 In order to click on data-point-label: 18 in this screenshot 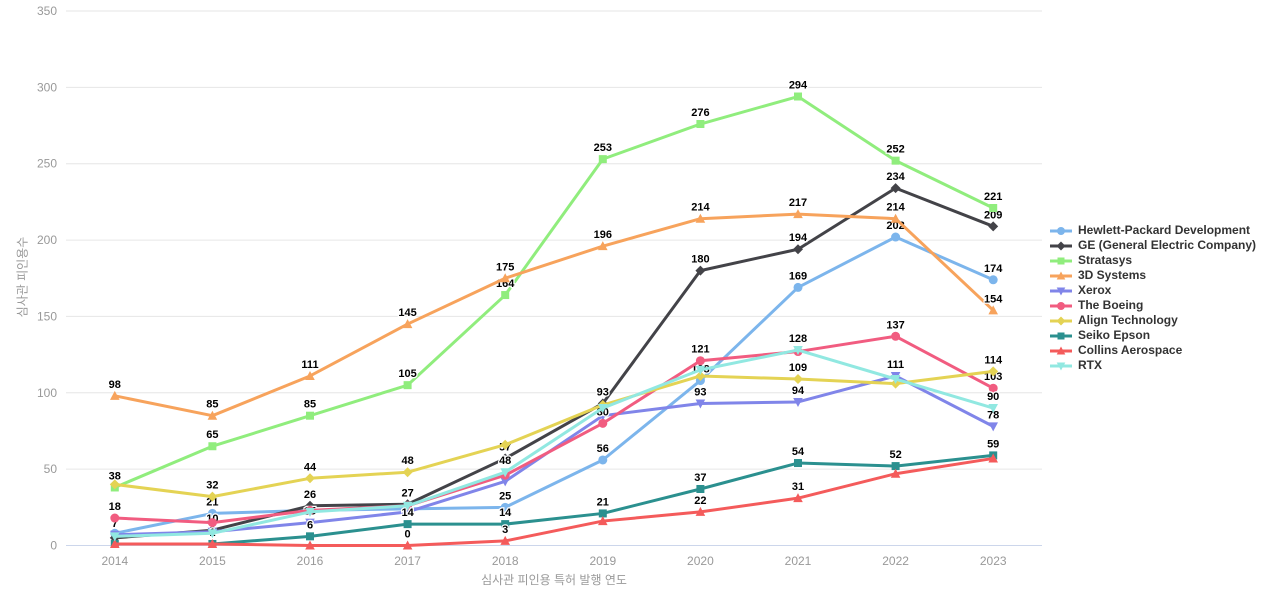, I will do `click(115, 507)`.